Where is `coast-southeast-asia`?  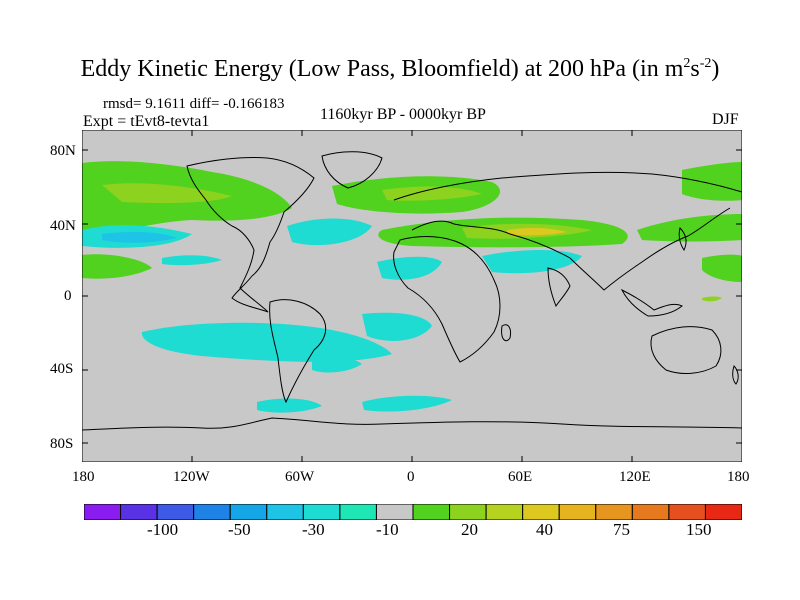
coast-southeast-asia is located at coordinates (651, 302).